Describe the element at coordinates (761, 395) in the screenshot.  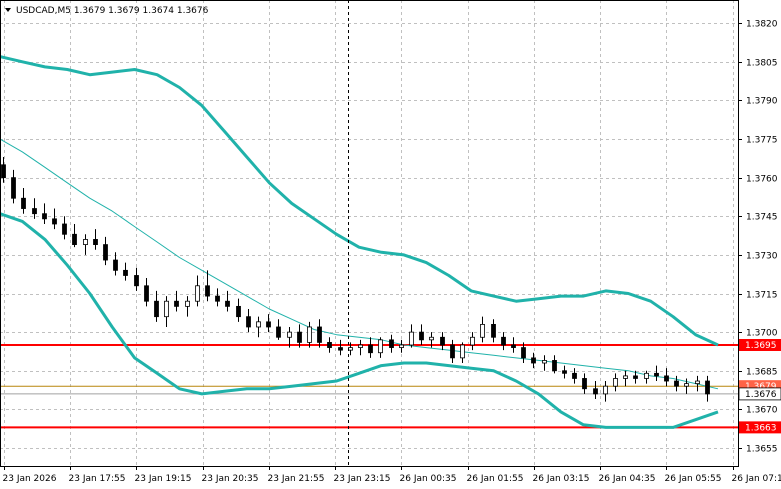
I see `current-price-label: 1.3676` at that location.